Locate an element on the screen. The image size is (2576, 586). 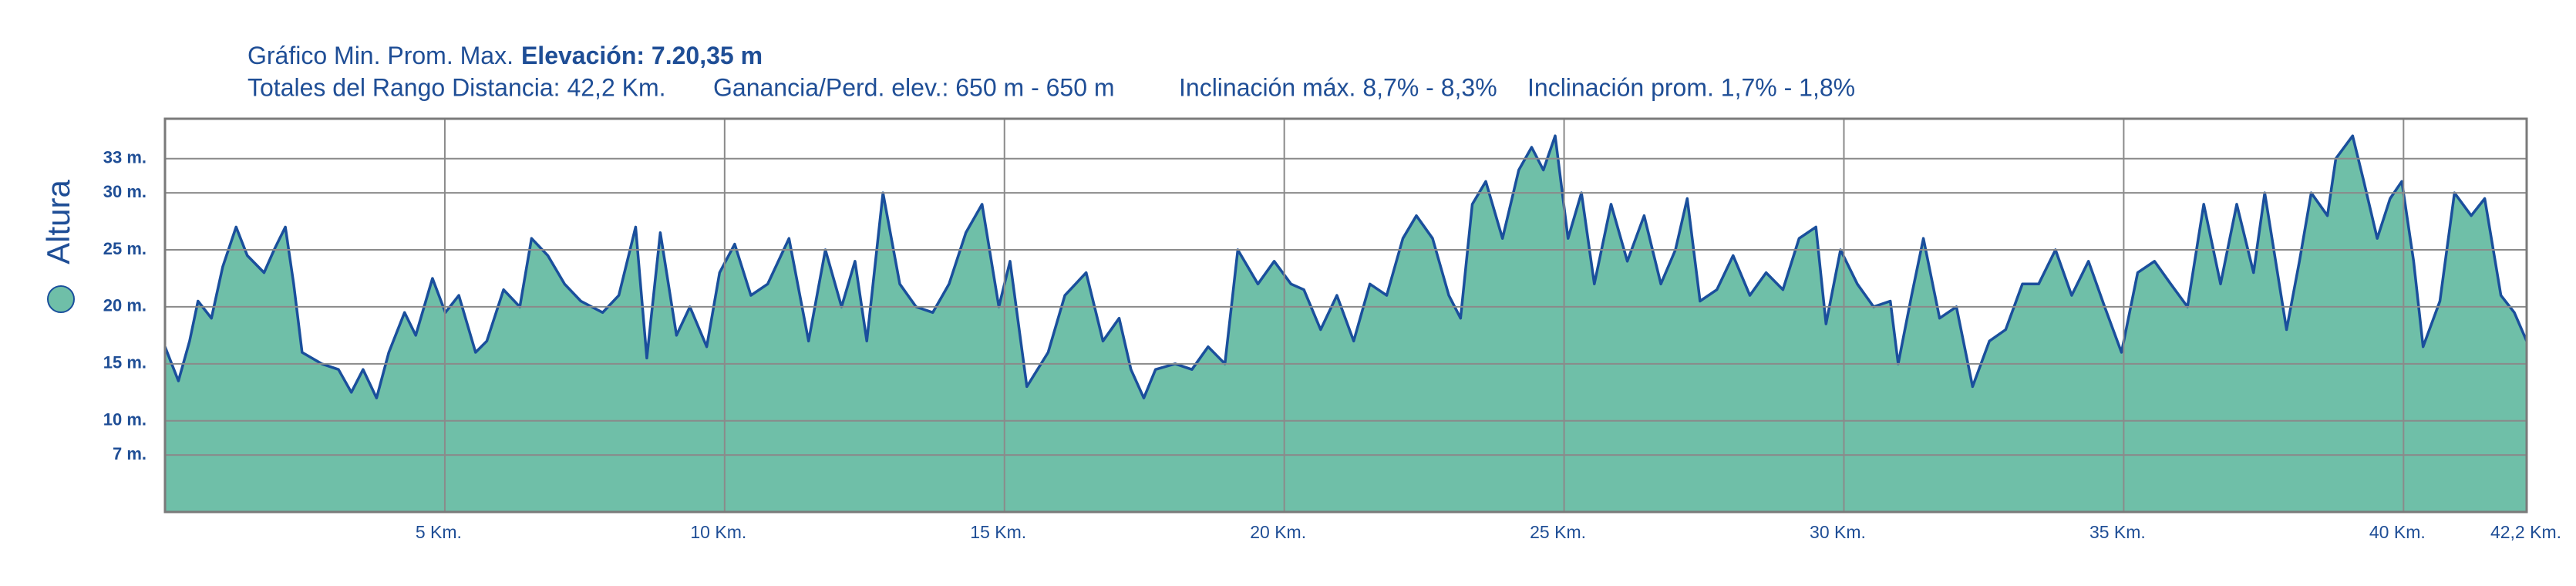
y-tick-label: 15 m. is located at coordinates (125, 362).